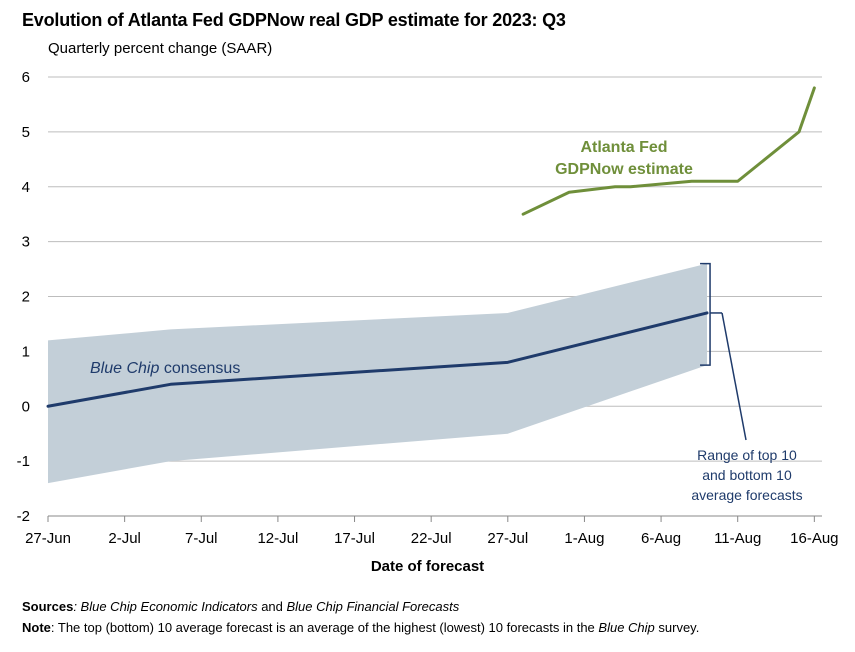  I want to click on y-tick-labels: 6 5 4 3 2 1 0 -1 -2, so click(23, 297).